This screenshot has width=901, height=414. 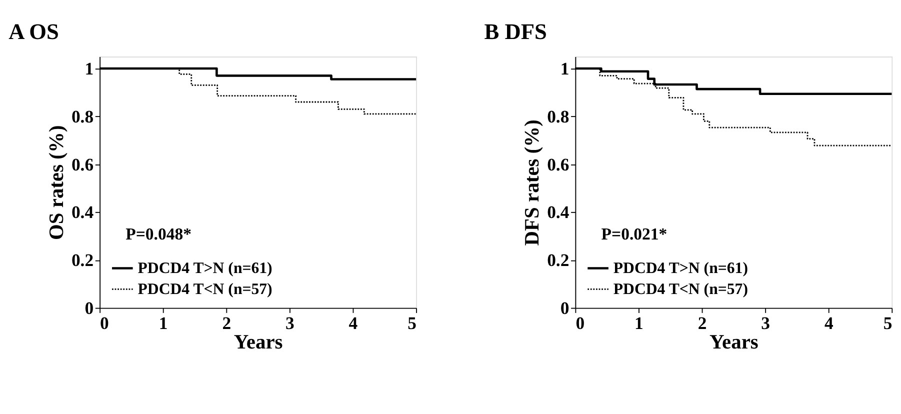 I want to click on chart-title: B DFS, so click(x=515, y=31).